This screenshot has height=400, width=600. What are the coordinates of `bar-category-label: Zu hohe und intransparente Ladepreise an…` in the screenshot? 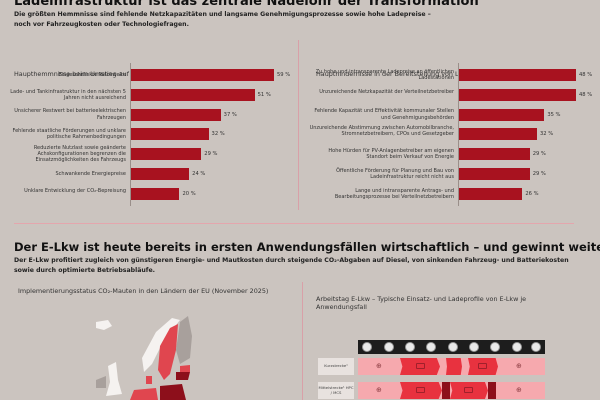 It's located at (384, 74).